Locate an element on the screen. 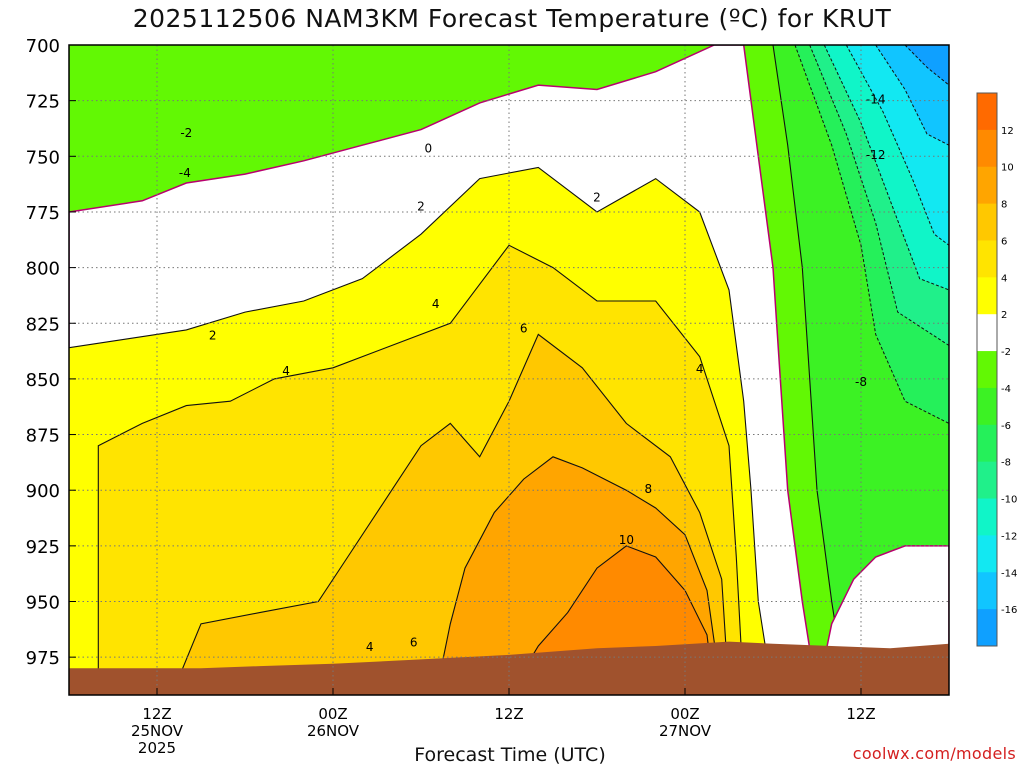 The width and height of the screenshot is (1024, 768). colorbar-label: -4 is located at coordinates (1006, 389).